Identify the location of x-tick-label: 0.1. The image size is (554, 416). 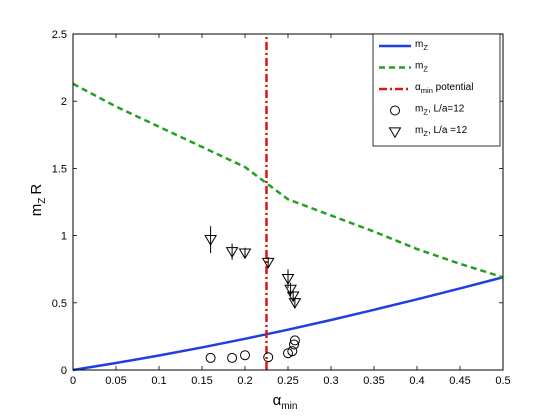
(158, 381).